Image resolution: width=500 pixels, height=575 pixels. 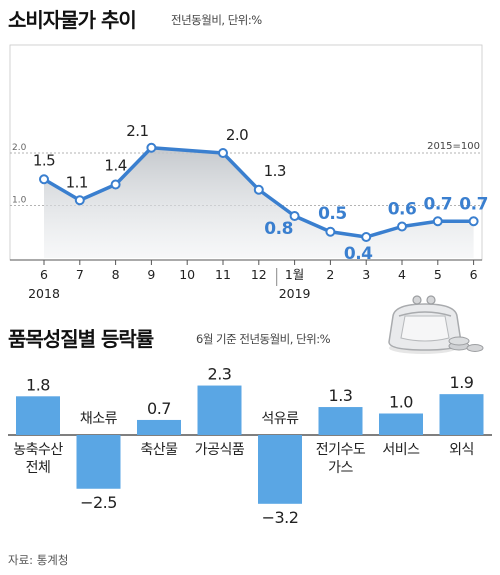 What do you see at coordinates (220, 374) in the screenshot?
I see `bar-value-label: 2.3` at bounding box center [220, 374].